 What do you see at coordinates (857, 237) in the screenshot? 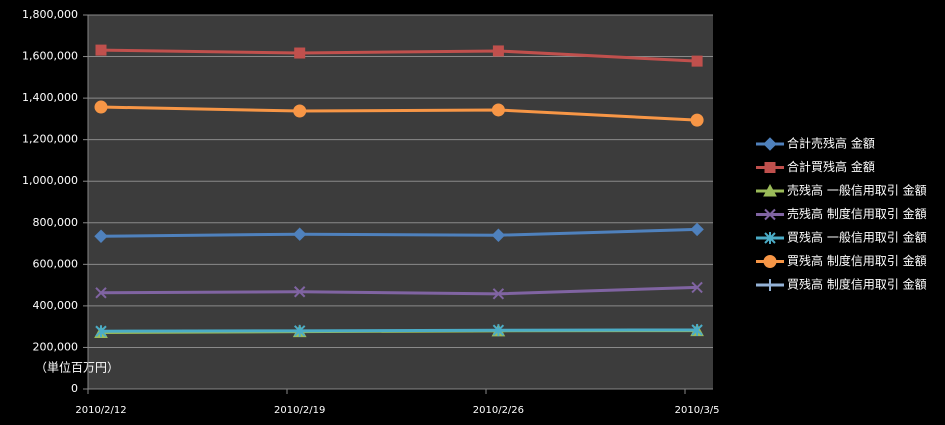
I see `legend-label: 買残高 一般信用取引 金額` at bounding box center [857, 237].